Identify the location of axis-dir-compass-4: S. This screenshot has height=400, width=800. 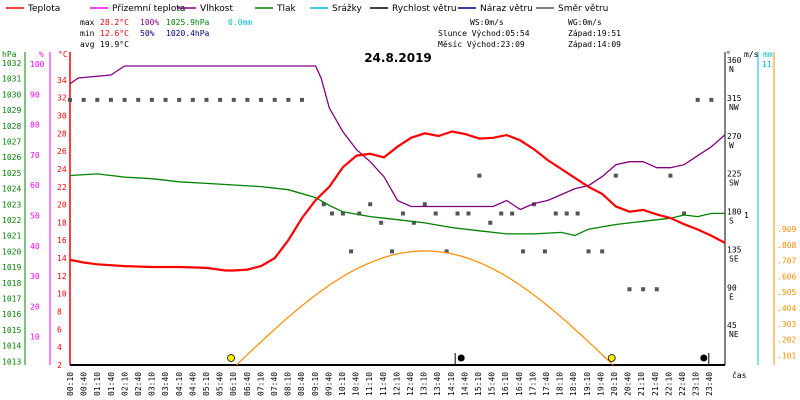
(731, 221).